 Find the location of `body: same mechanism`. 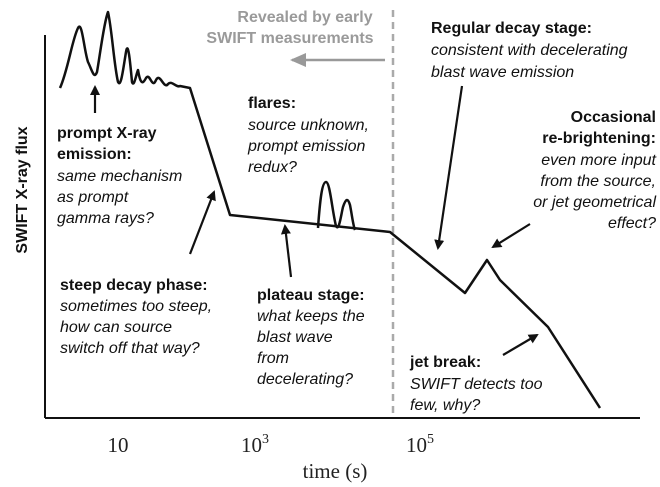

body: same mechanism is located at coordinates (119, 176).